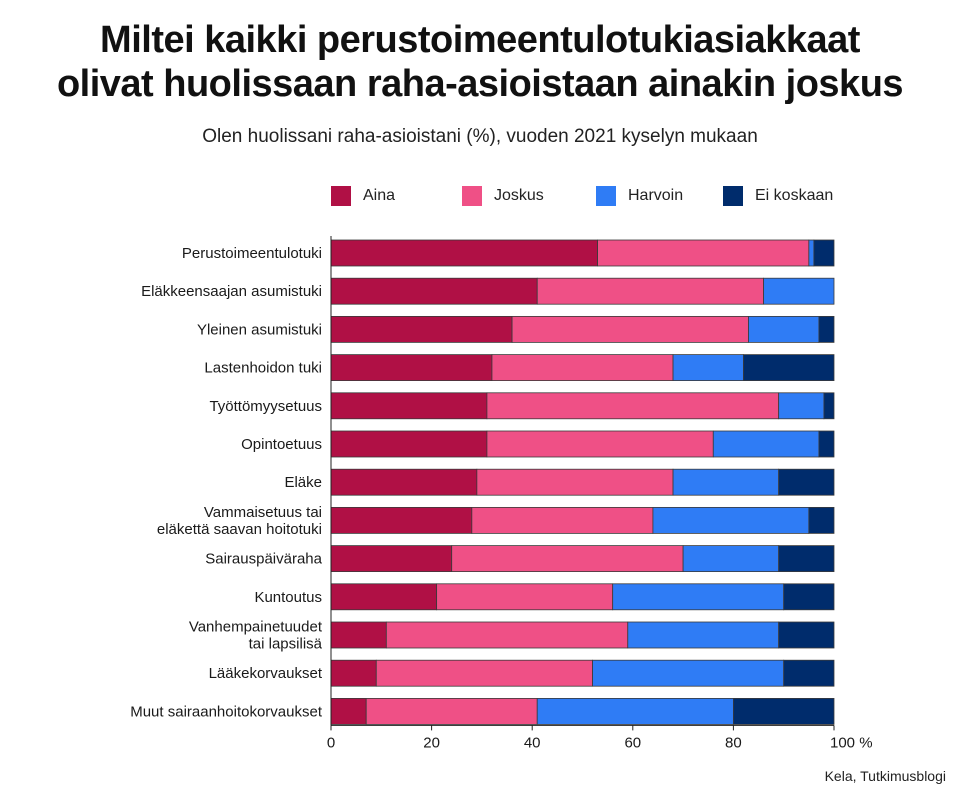 This screenshot has width=960, height=804. Describe the element at coordinates (733, 196) in the screenshot. I see `legend-swatch-ei-koskaan` at that location.